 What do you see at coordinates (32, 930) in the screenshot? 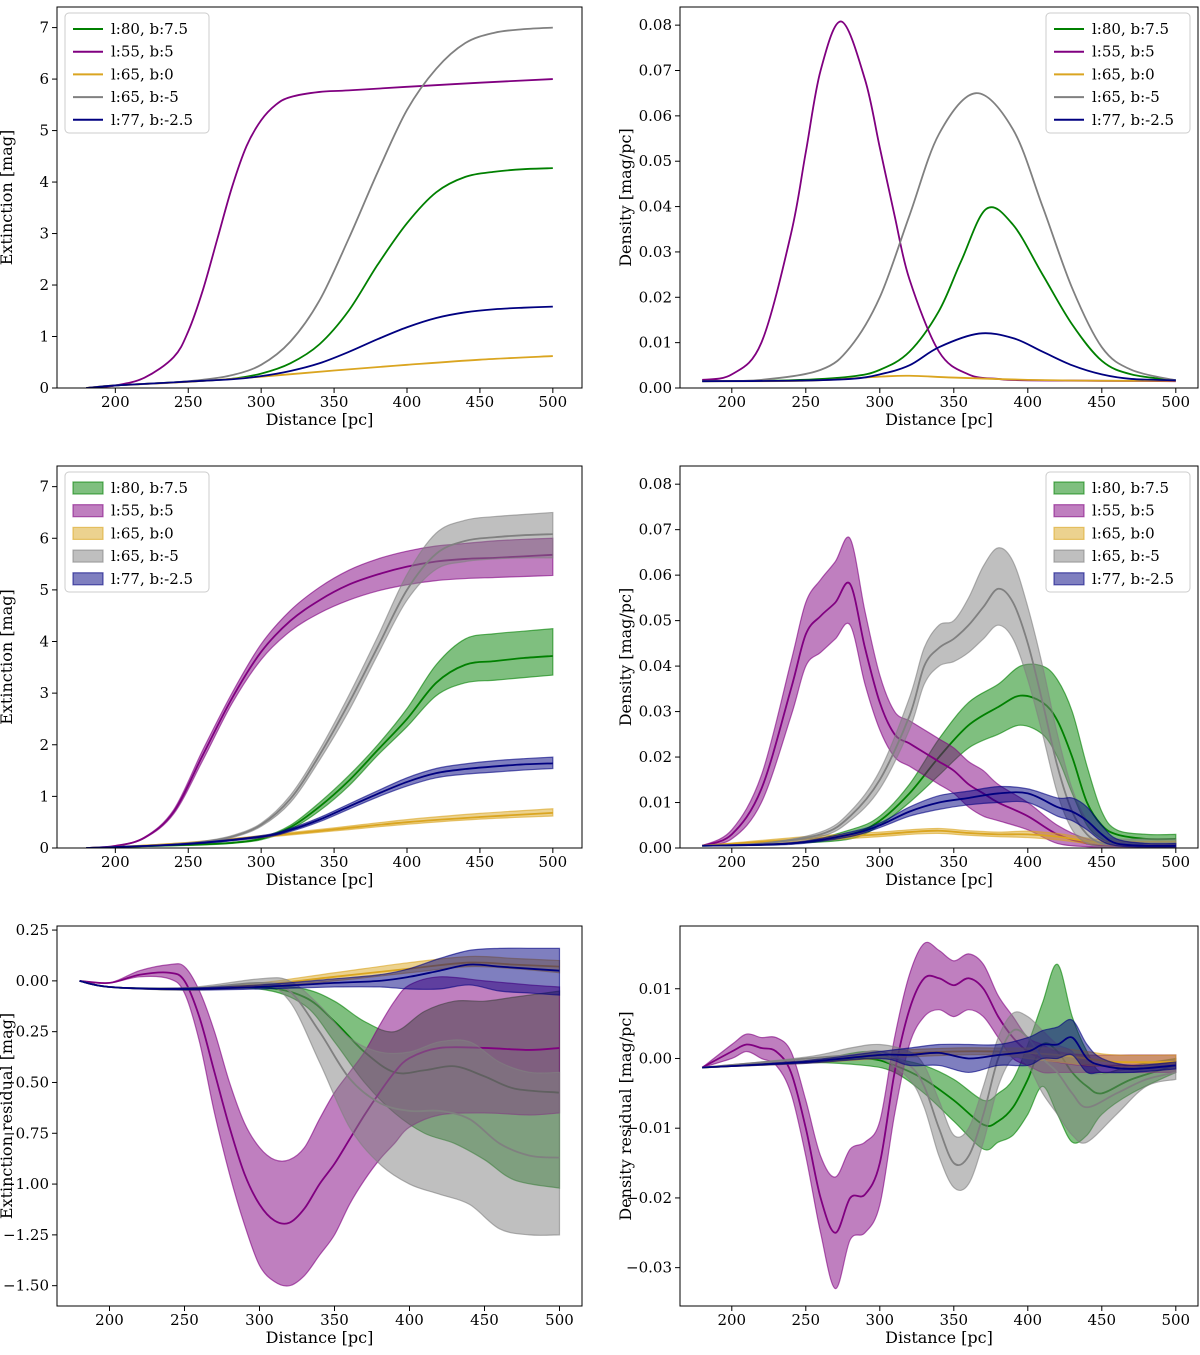
I see `y-tick-label: 0.25` at bounding box center [32, 930].